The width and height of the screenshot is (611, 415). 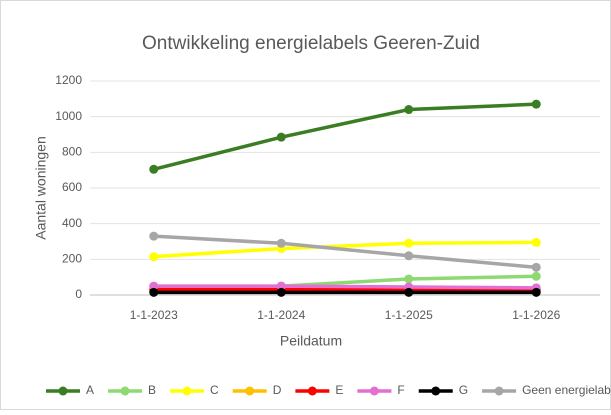 I want to click on y-axis-label: Aantal woningen, so click(x=41, y=188).